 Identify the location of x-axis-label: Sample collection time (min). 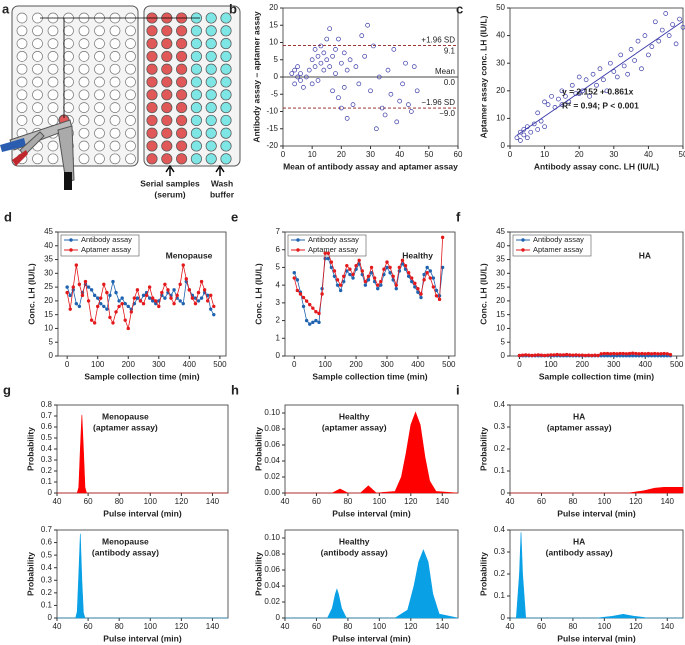
(596, 376).